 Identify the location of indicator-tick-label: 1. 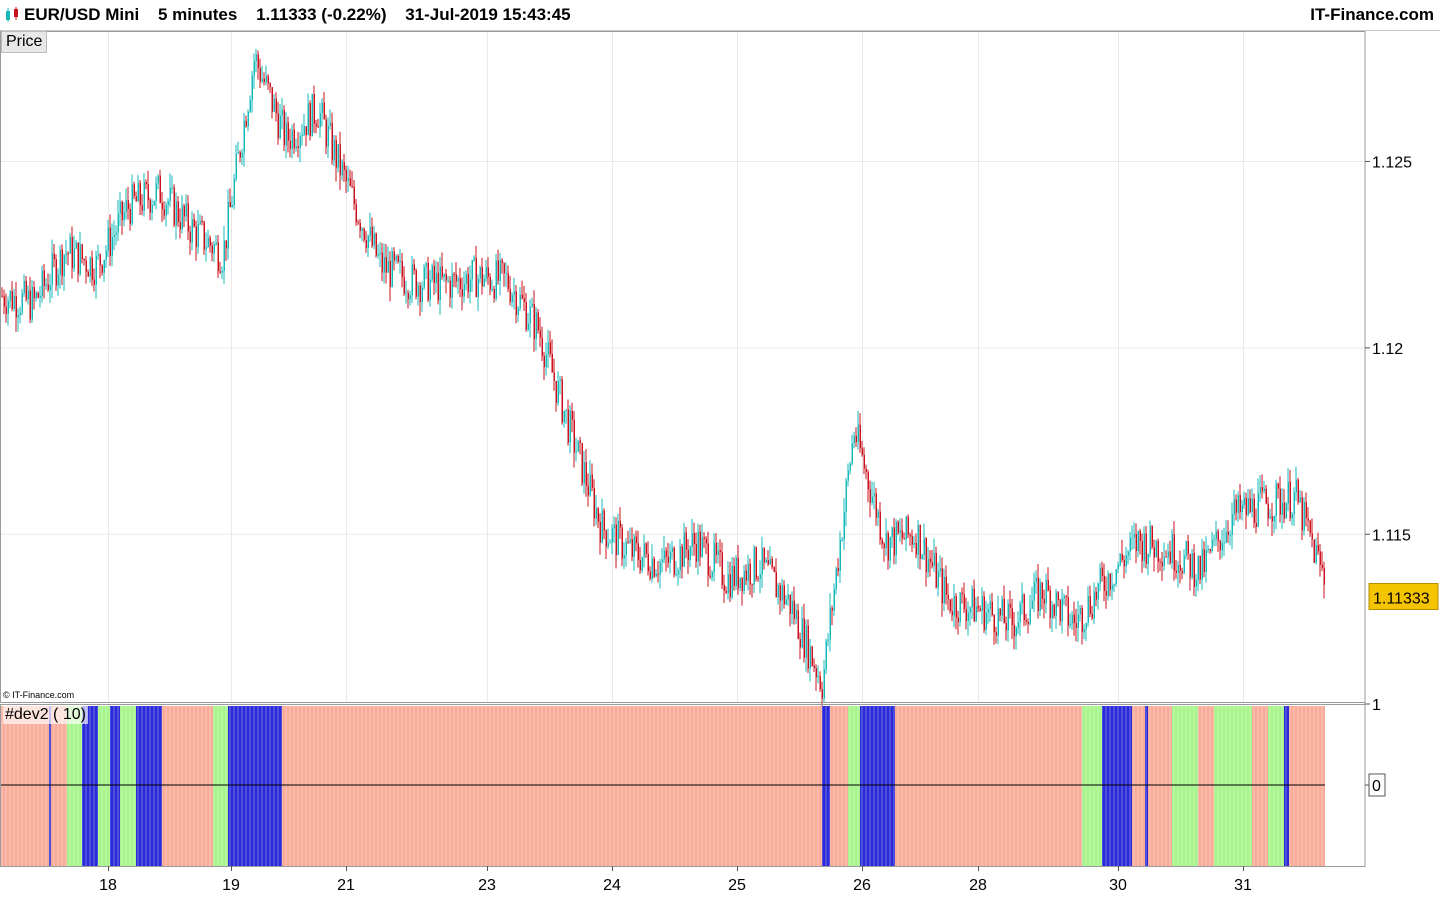
(1376, 705).